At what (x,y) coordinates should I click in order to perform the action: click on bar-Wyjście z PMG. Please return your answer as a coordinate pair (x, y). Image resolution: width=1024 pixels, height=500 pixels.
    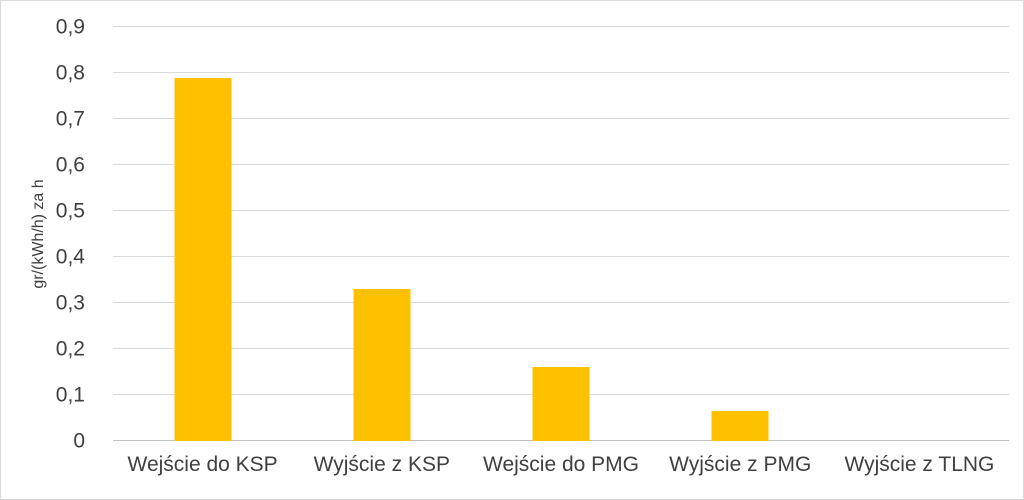
    Looking at the image, I should click on (740, 426).